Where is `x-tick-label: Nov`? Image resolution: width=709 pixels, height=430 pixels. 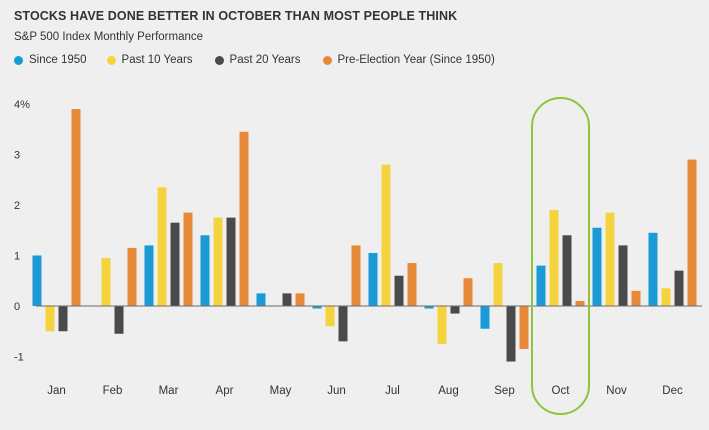
x-tick-label: Nov is located at coordinates (616, 391).